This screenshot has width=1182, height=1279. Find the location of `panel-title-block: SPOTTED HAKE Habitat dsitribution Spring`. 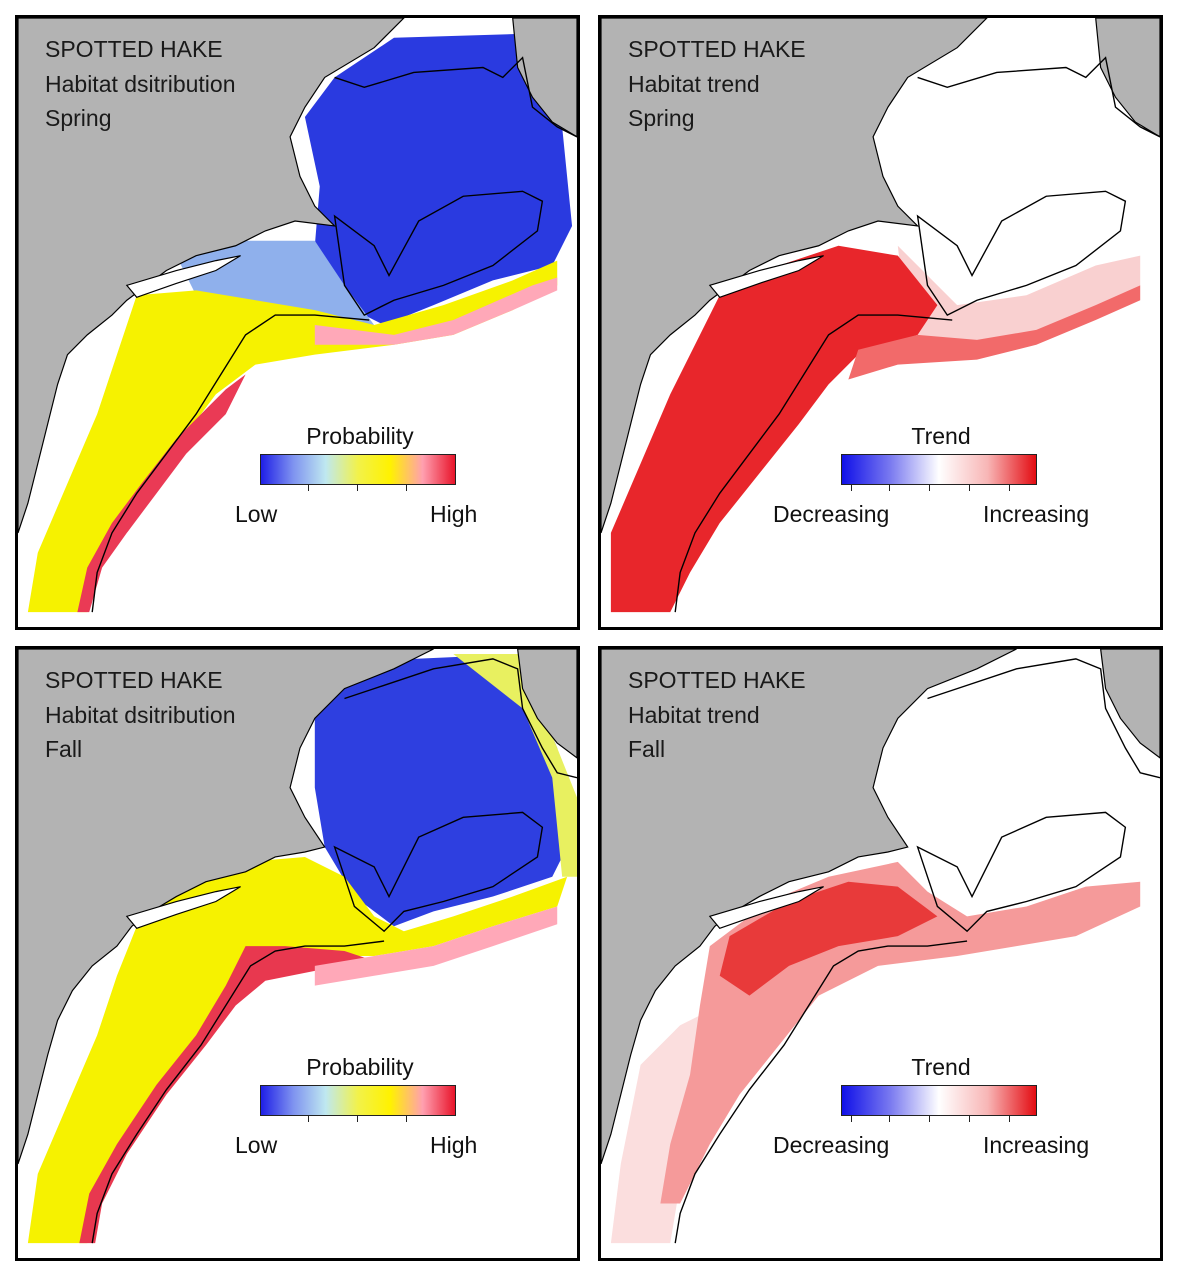

panel-title-block: SPOTTED HAKE Habitat dsitribution Spring is located at coordinates (140, 84).